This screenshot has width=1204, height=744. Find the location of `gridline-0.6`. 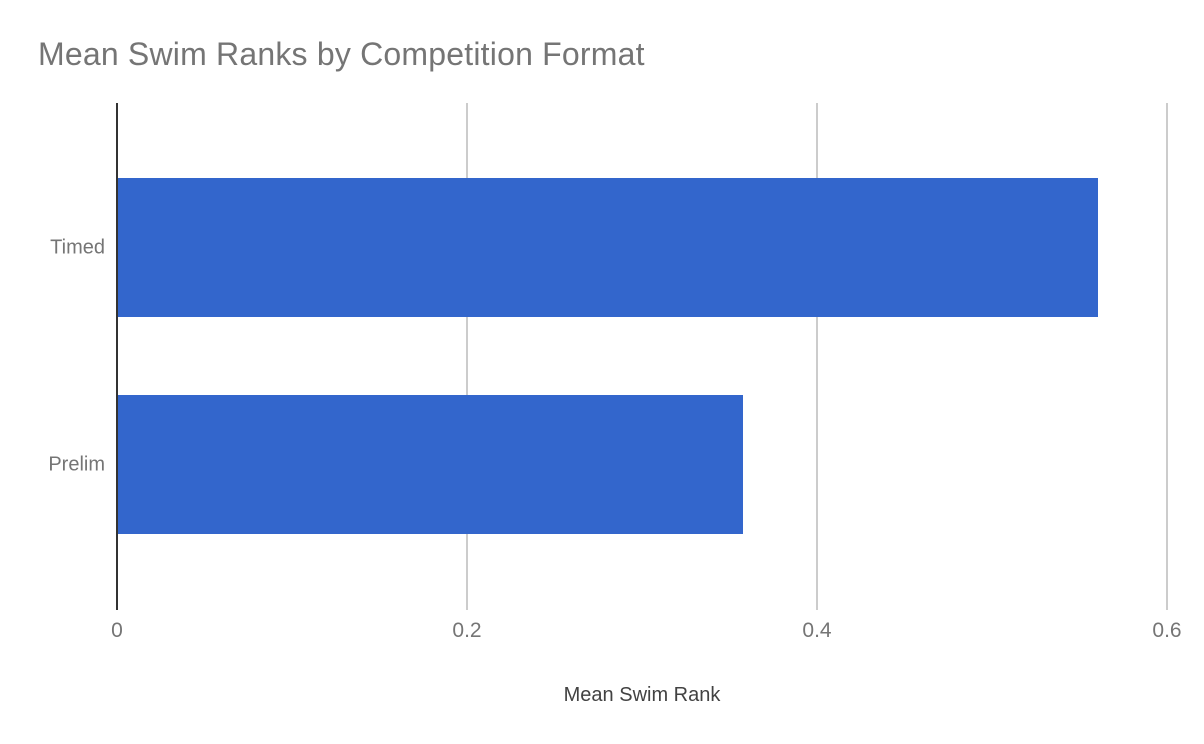

gridline-0.6 is located at coordinates (1167, 356).